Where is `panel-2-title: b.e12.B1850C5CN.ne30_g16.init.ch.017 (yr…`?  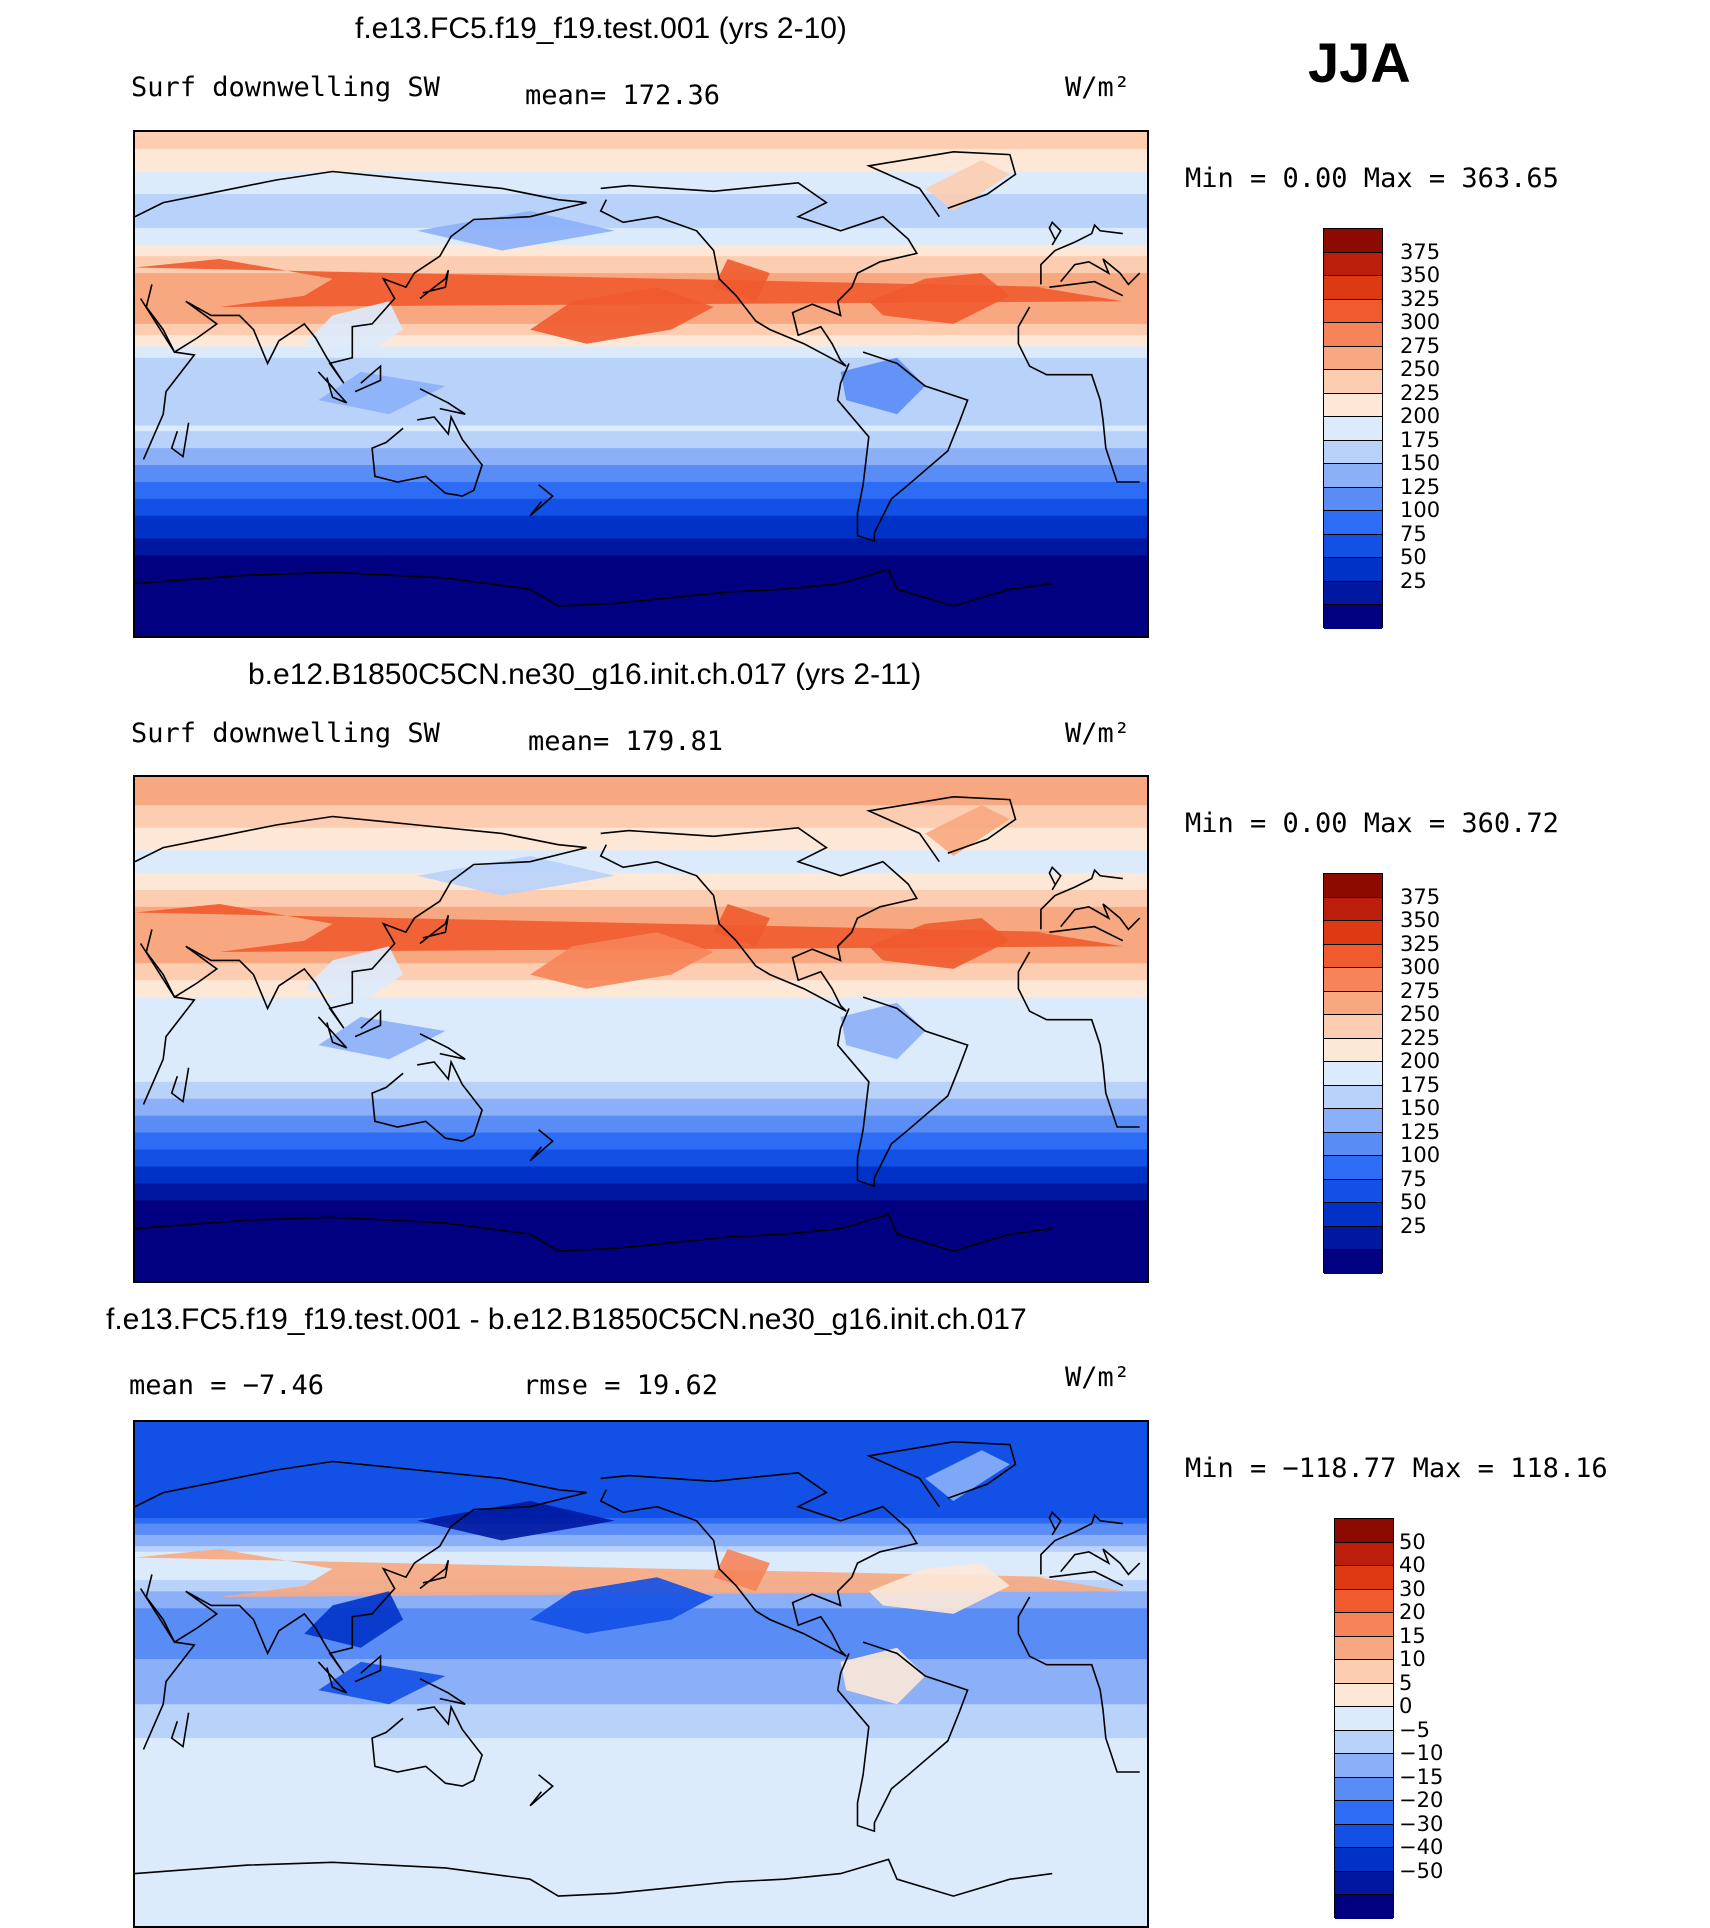
panel-2-title: b.e12.B1850C5CN.ne30_g16.init.ch.017 (yr… is located at coordinates (585, 674).